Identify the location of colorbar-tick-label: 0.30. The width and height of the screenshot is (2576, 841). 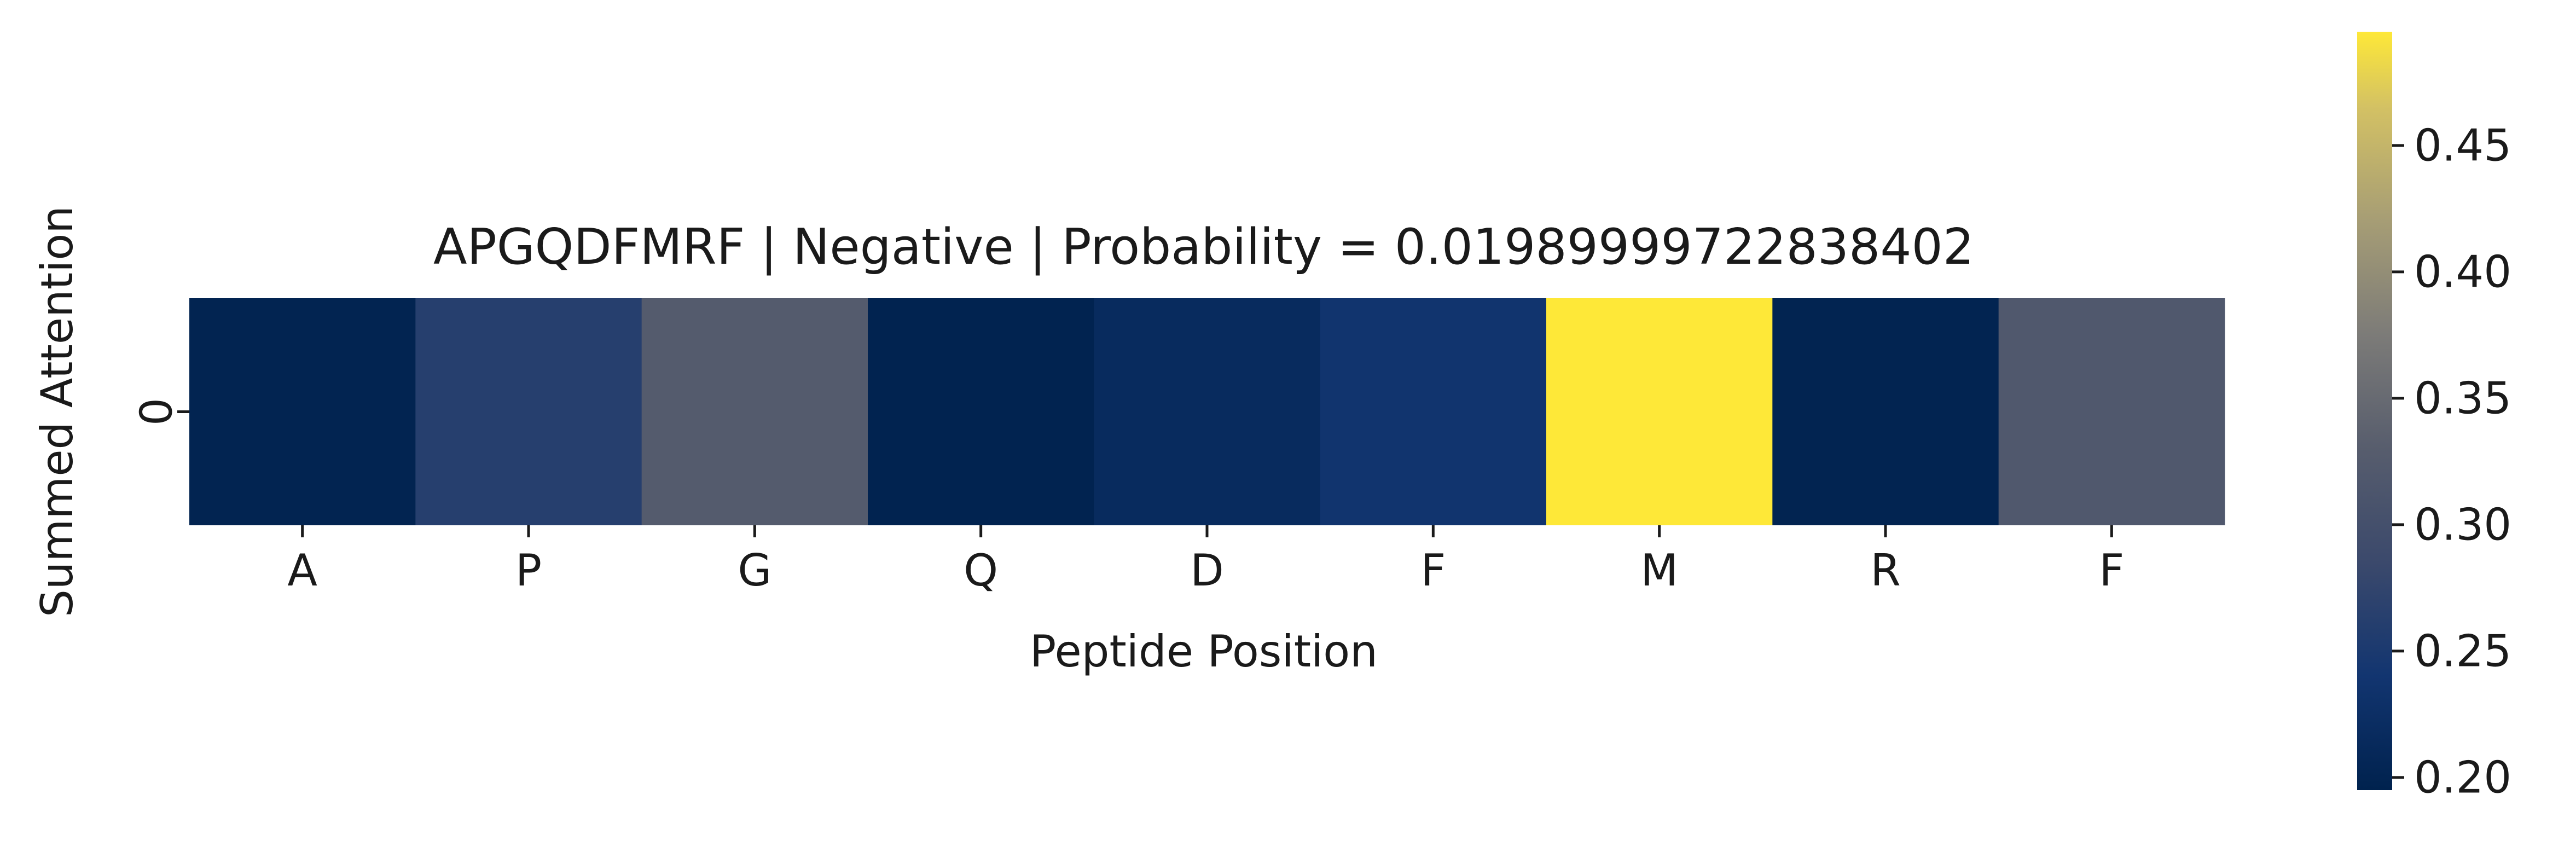
(2462, 524).